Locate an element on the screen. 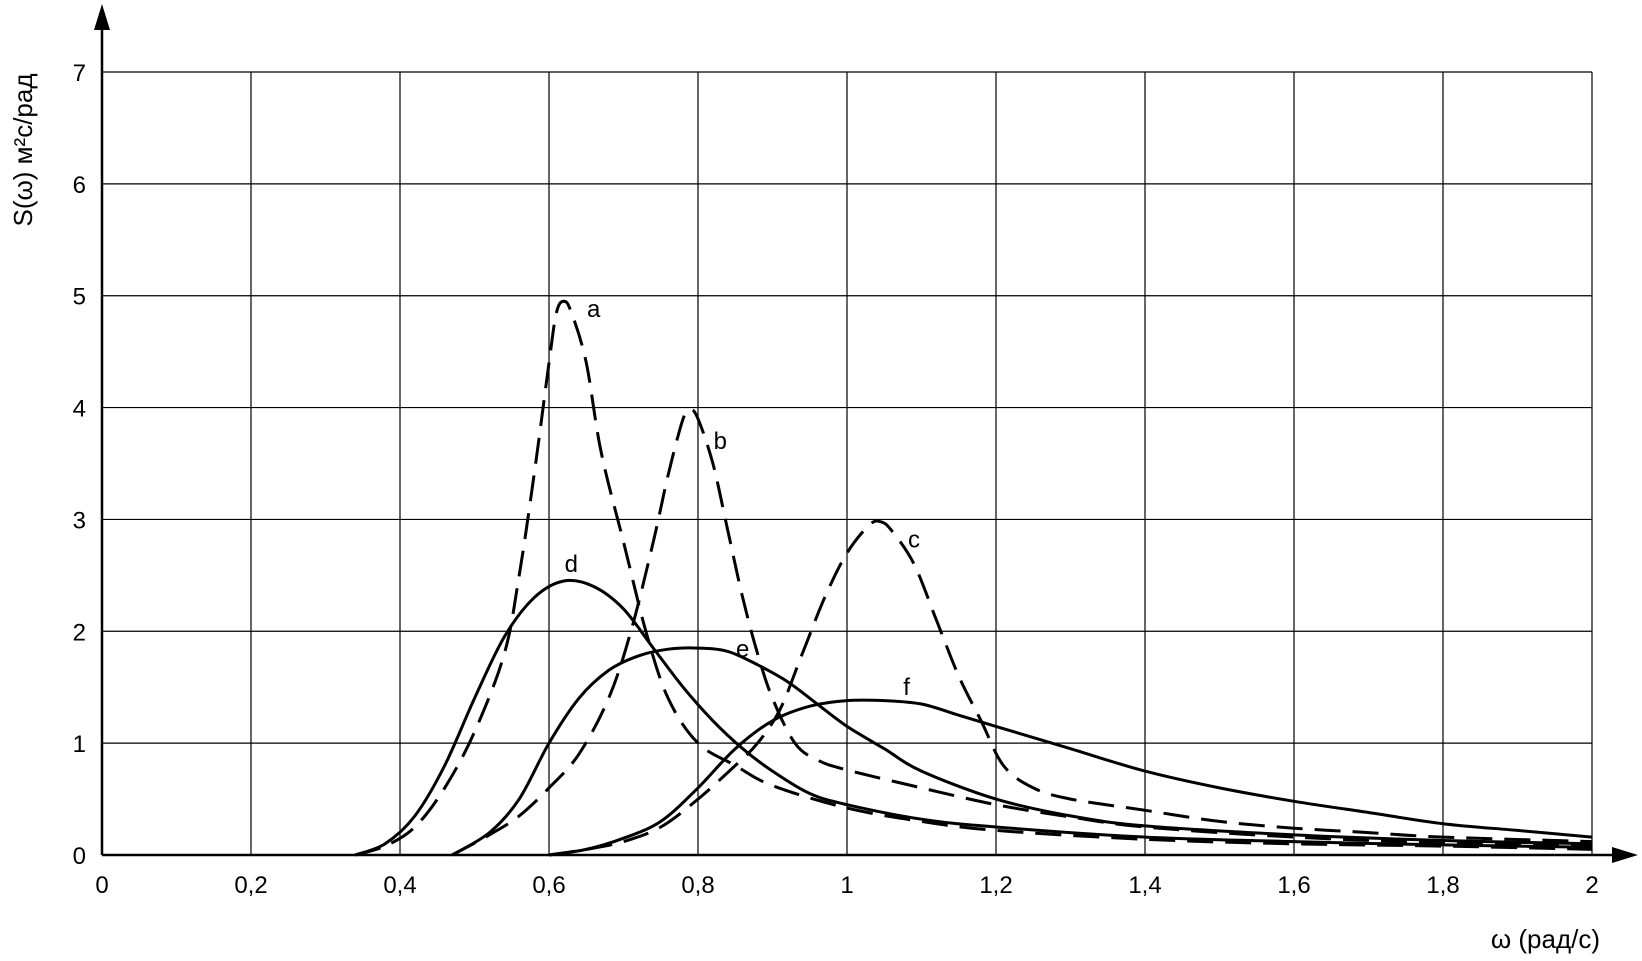 This screenshot has width=1642, height=961. y-axis-arrow is located at coordinates (102, 17).